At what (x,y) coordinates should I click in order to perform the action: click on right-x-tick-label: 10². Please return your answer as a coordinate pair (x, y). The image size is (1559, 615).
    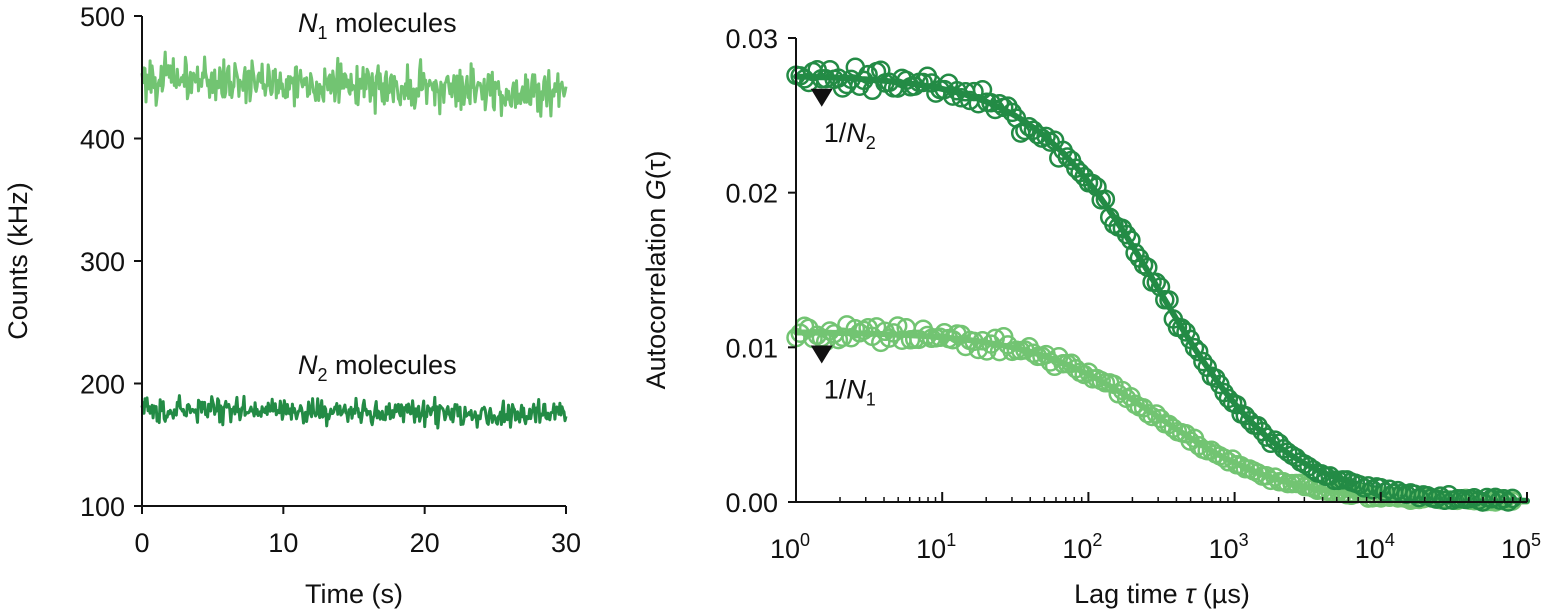
    Looking at the image, I should click on (1082, 547).